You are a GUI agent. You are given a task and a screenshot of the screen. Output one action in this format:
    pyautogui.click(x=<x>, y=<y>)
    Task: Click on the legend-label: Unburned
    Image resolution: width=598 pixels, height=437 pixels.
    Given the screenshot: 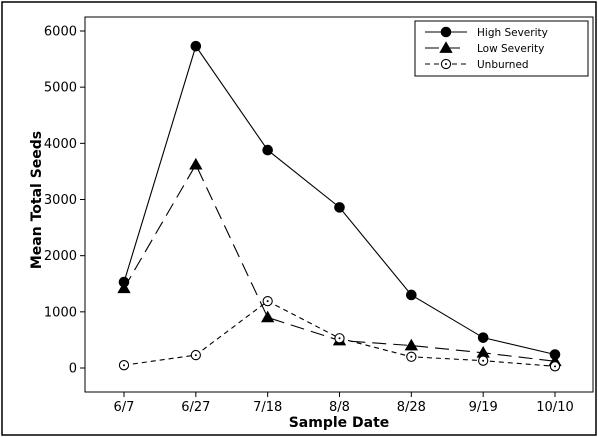 What is the action you would take?
    pyautogui.click(x=503, y=65)
    